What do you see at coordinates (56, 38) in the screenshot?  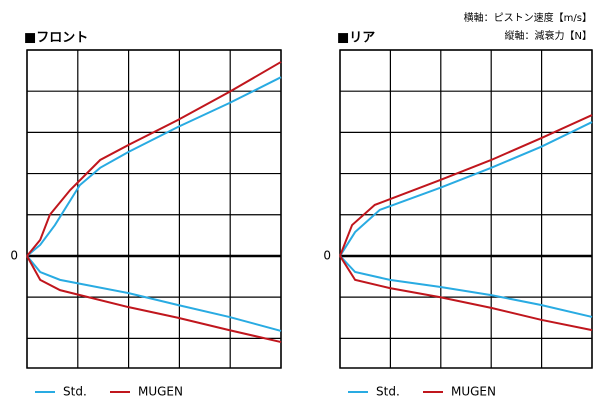 I see `panel-title: ■フロント` at bounding box center [56, 38].